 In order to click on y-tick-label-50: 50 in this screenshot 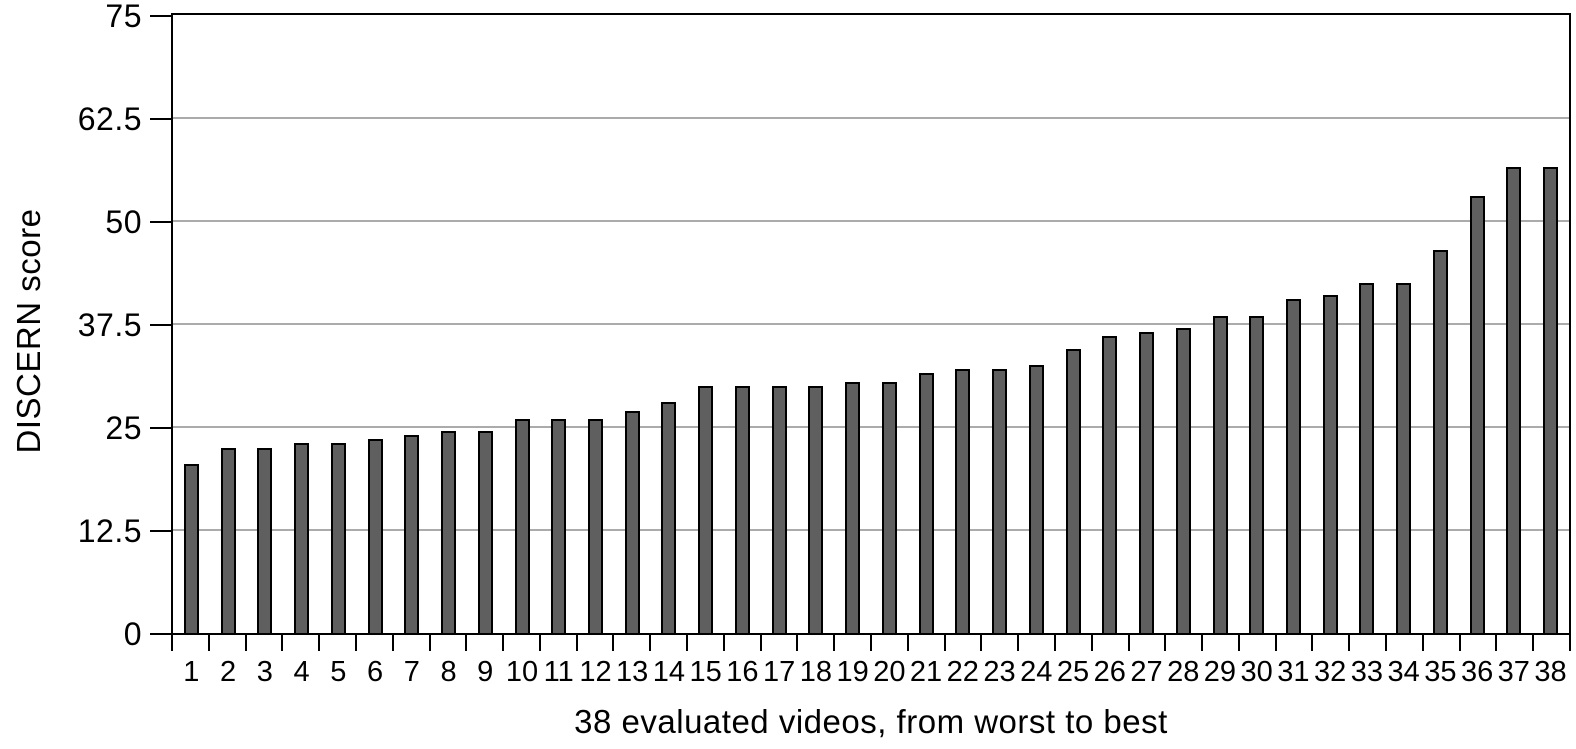, I will do `click(123, 222)`.